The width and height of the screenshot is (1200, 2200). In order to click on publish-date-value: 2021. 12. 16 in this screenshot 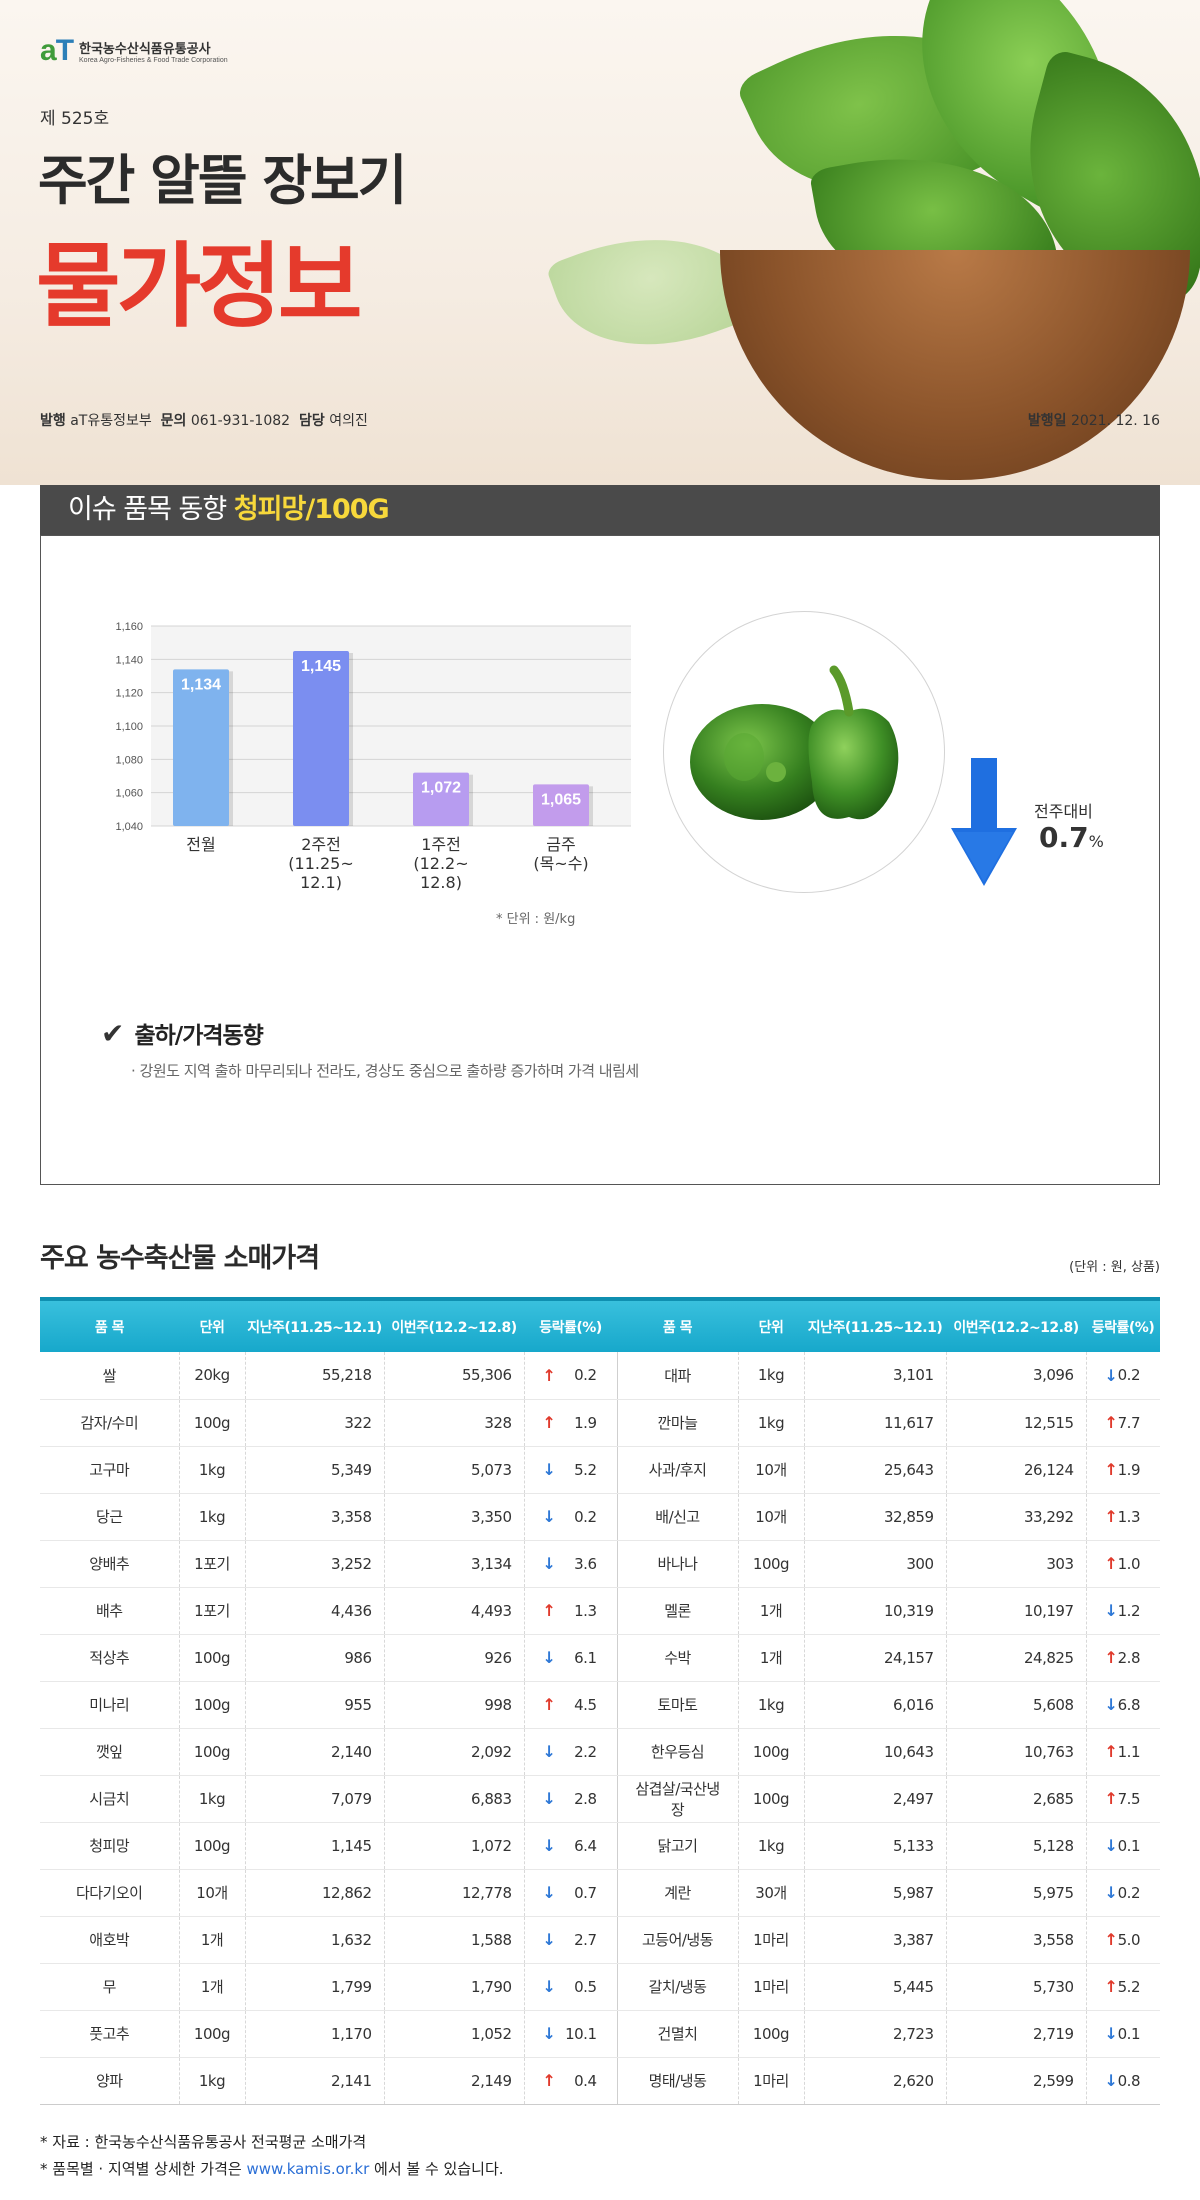, I will do `click(1115, 421)`.